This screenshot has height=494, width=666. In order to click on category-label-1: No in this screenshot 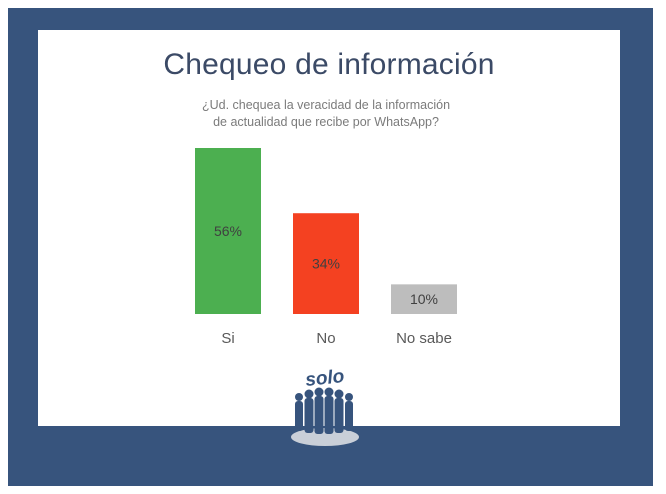, I will do `click(325, 338)`.